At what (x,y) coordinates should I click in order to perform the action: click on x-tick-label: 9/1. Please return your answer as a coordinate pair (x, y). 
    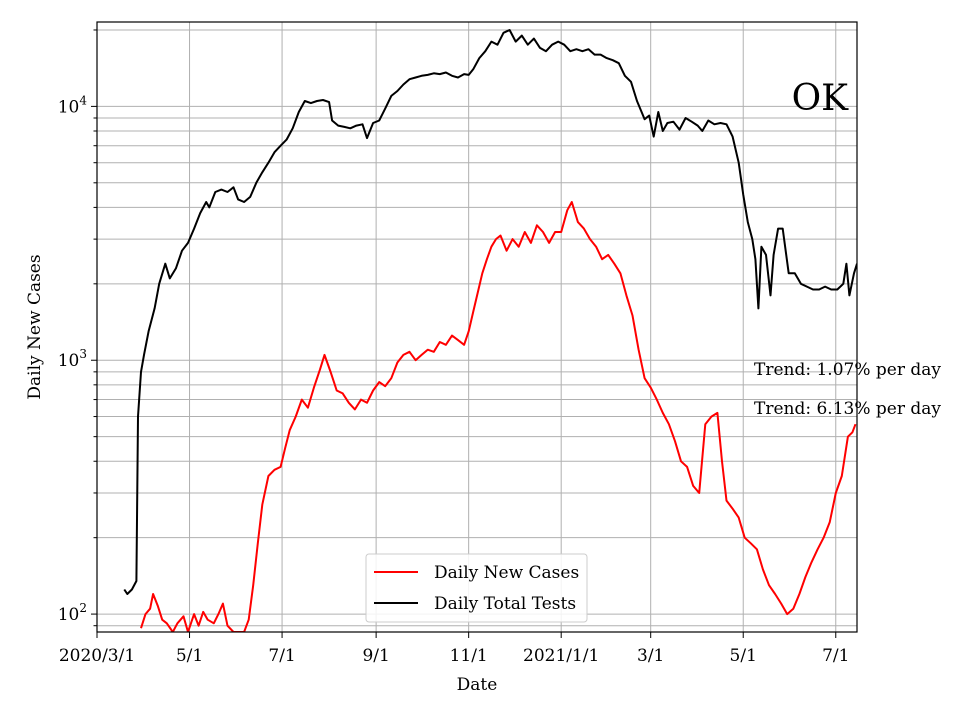
    Looking at the image, I should click on (375, 656).